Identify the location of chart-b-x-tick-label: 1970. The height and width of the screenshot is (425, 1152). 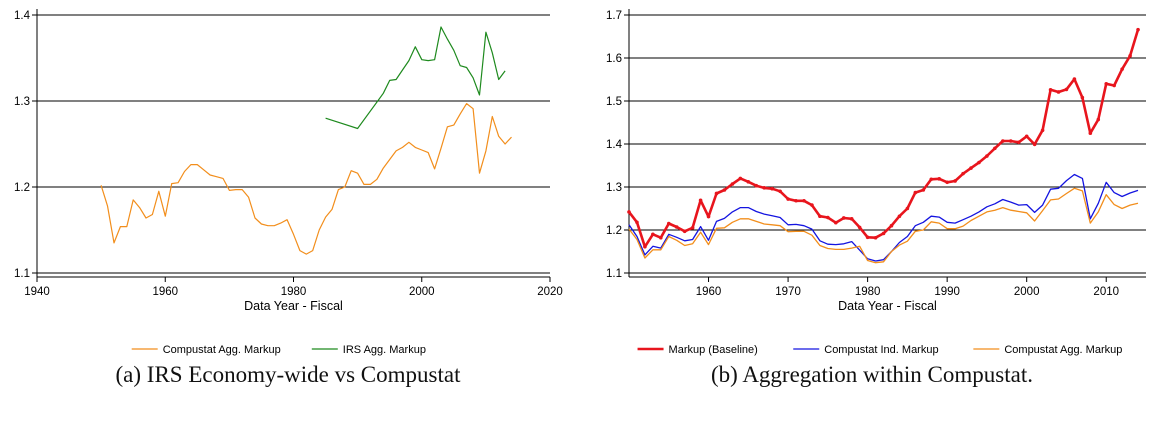
(788, 292).